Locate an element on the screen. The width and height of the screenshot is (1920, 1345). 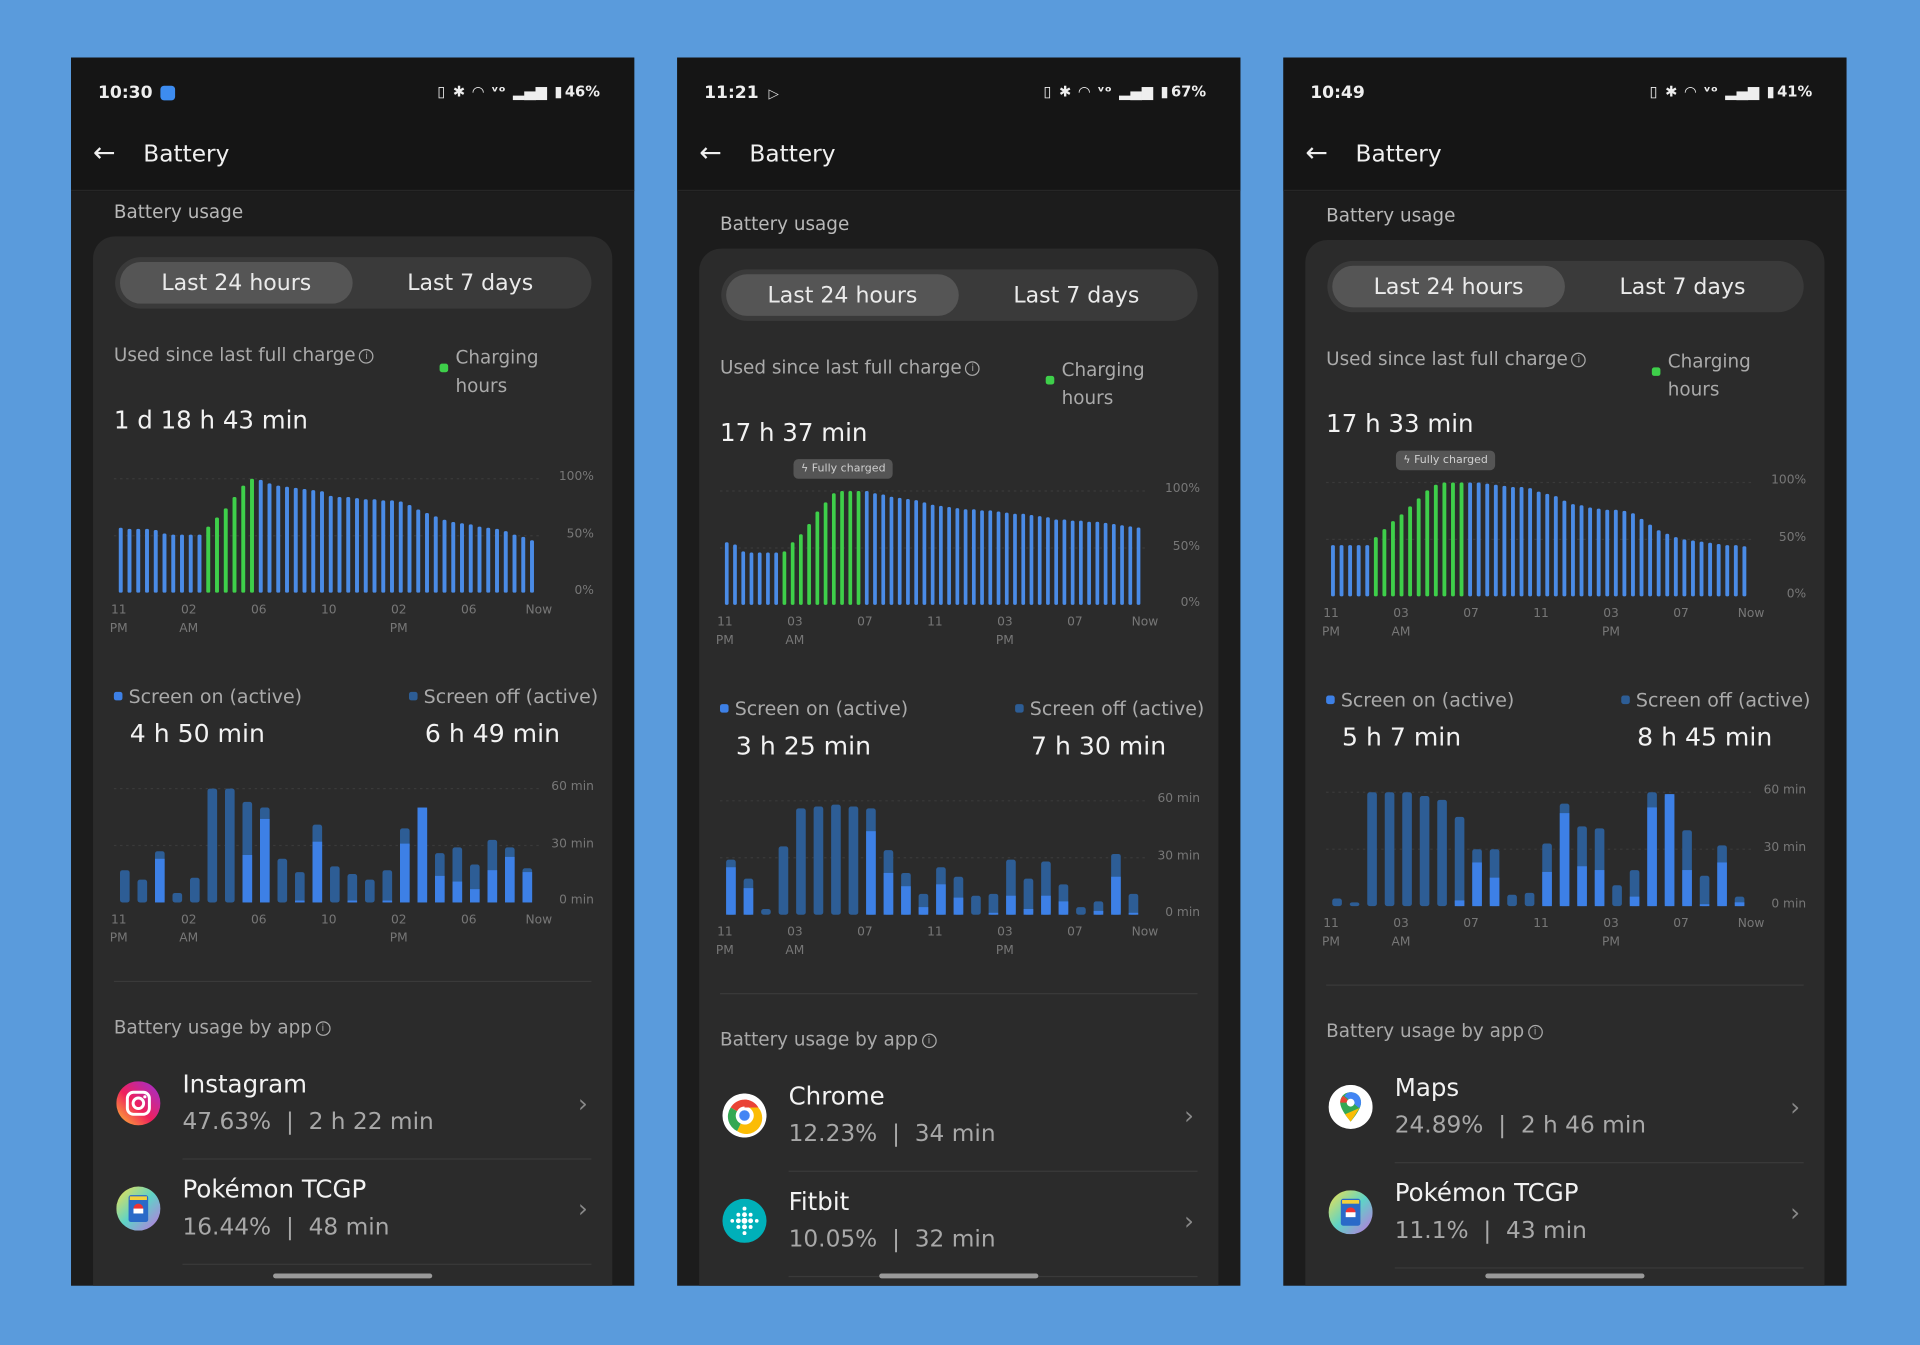
volte-icon: ᵛᵒ is located at coordinates (1104, 92).